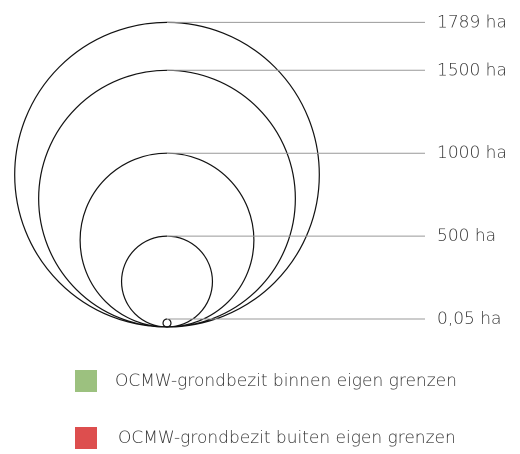  What do you see at coordinates (466, 236) in the screenshot?
I see `size-label: 500 ha` at bounding box center [466, 236].